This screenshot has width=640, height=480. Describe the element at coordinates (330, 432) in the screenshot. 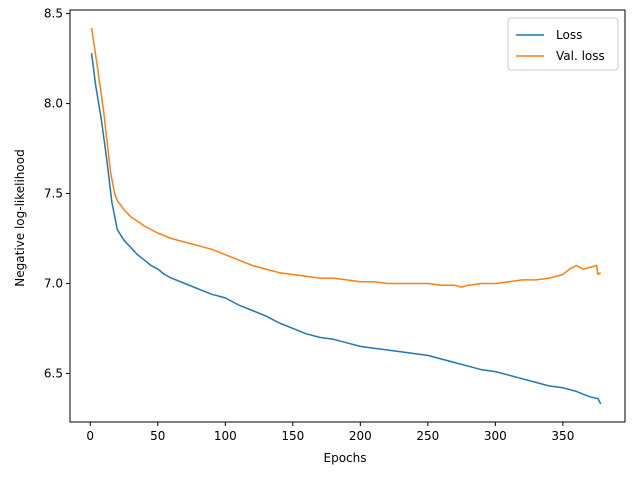

I see `x-axis: 0 50 100 150 200 250 300 350` at that location.